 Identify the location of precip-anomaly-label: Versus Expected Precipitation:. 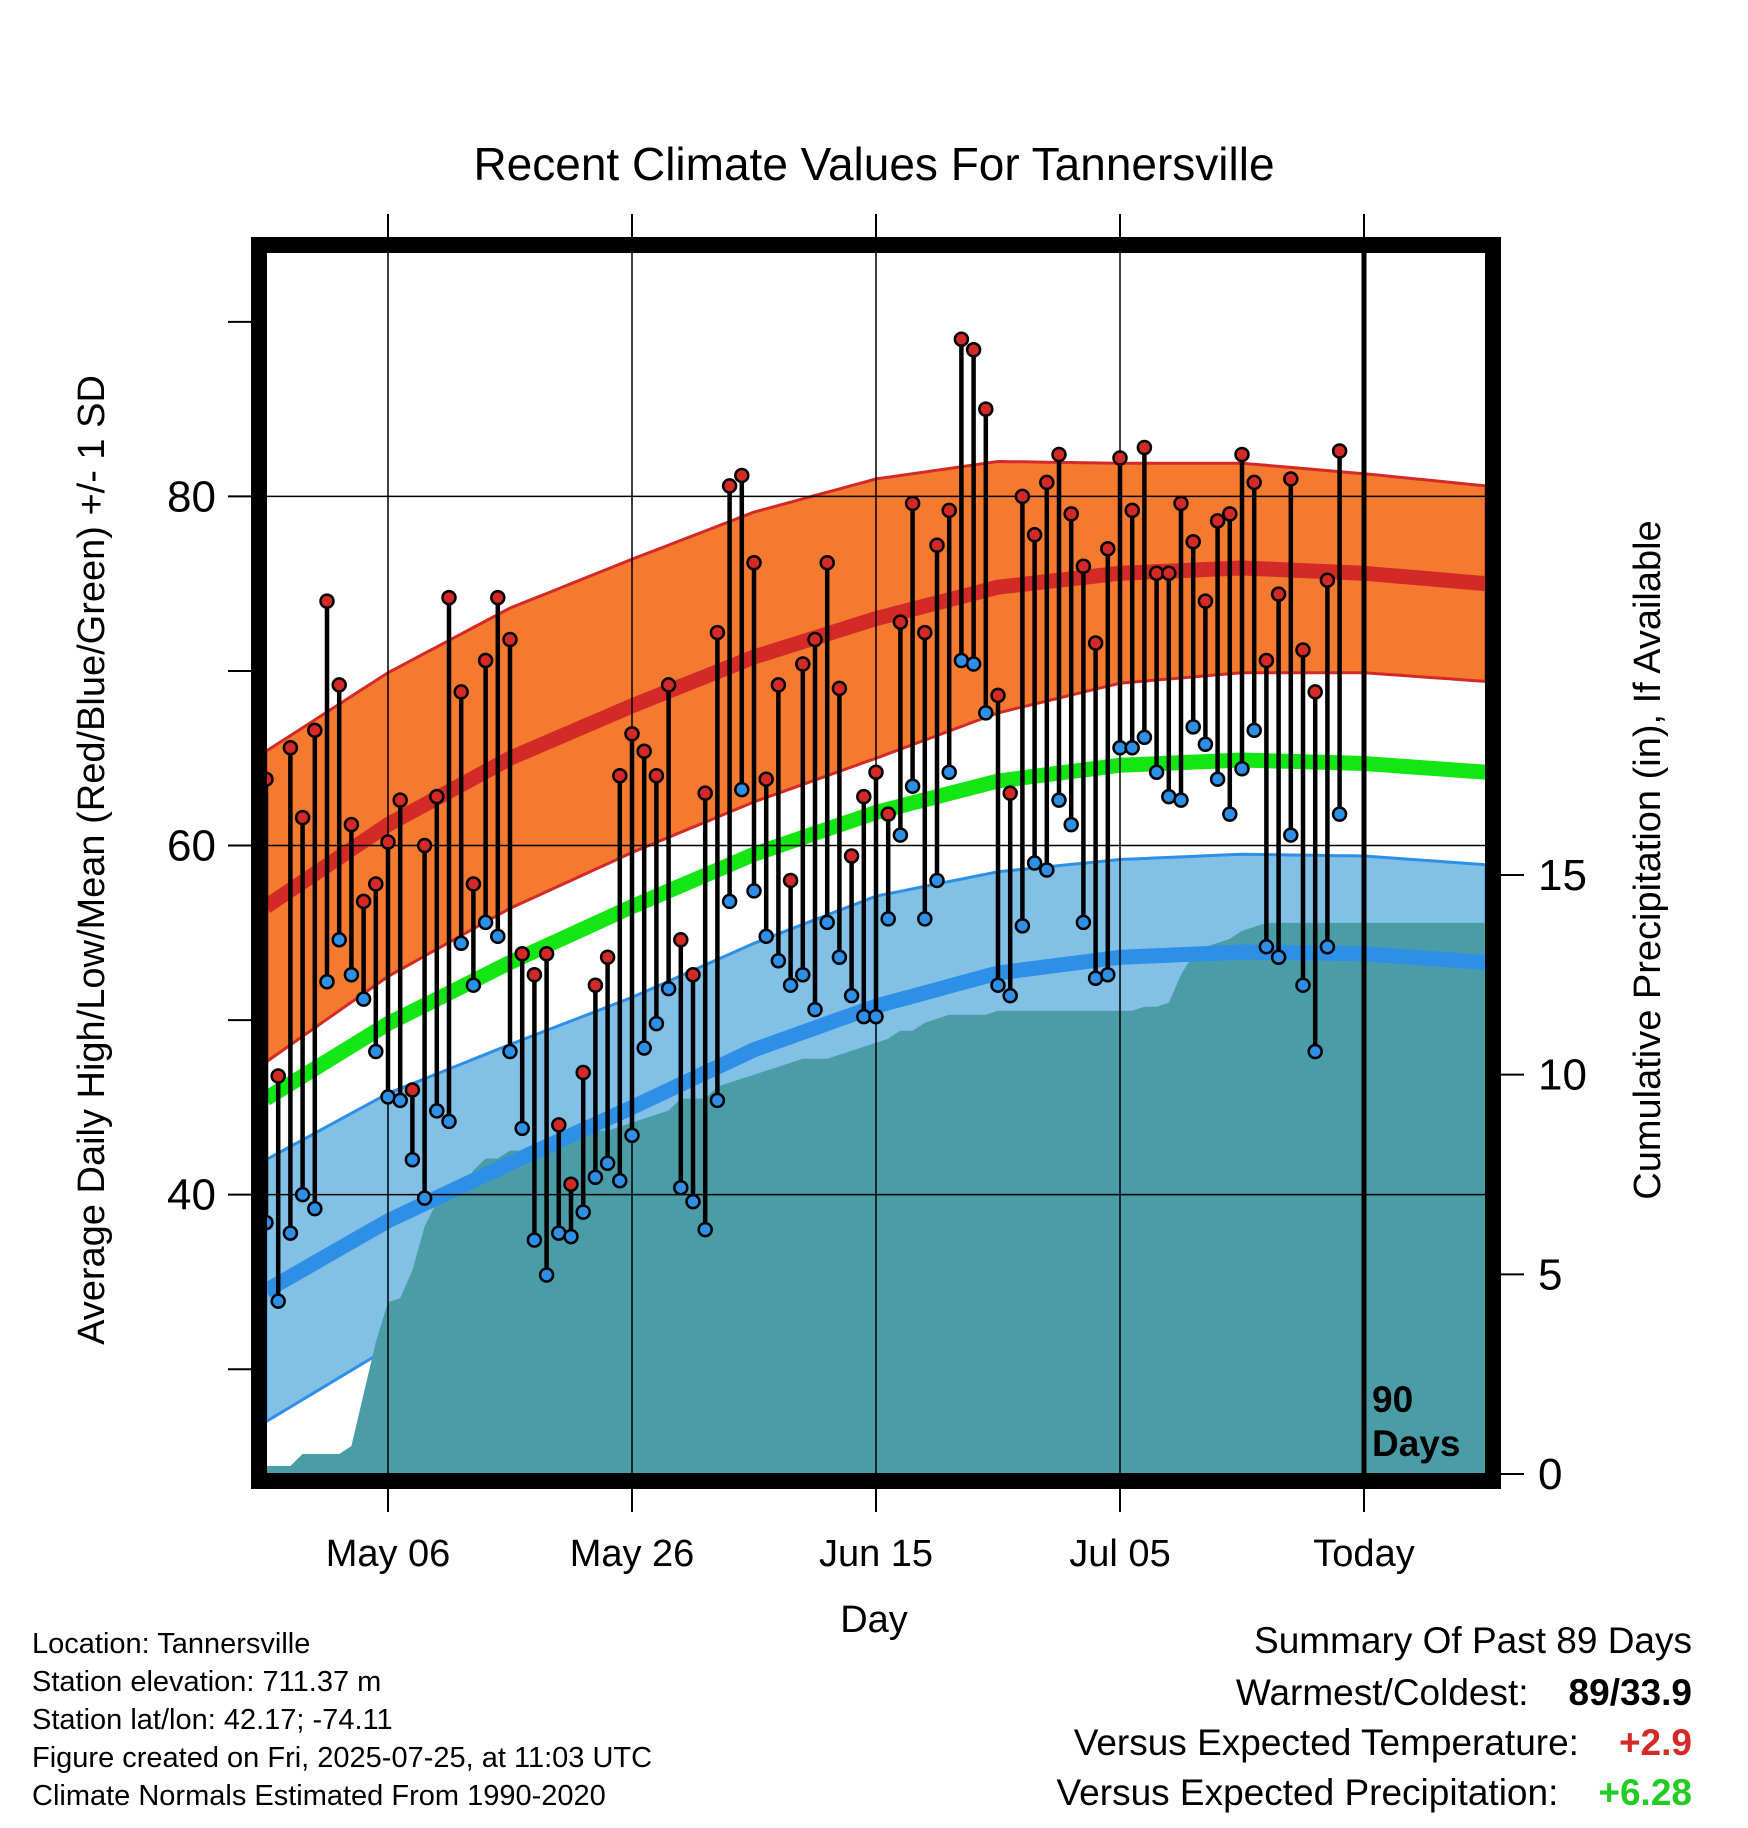
(1307, 1792).